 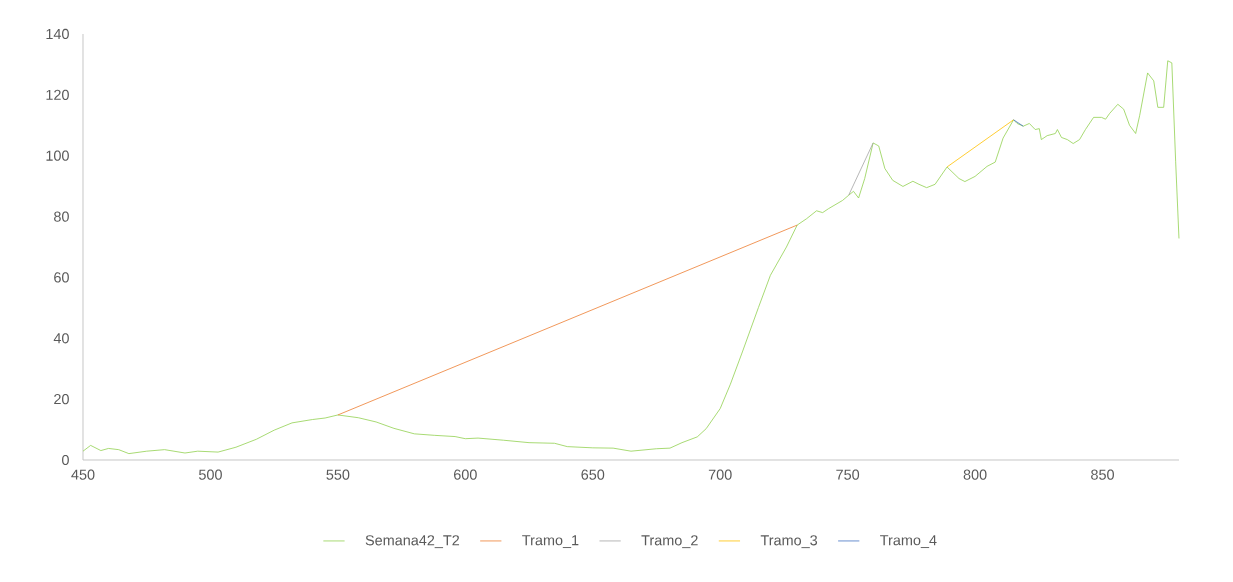 I want to click on y-tick-label: 80, so click(x=61, y=216).